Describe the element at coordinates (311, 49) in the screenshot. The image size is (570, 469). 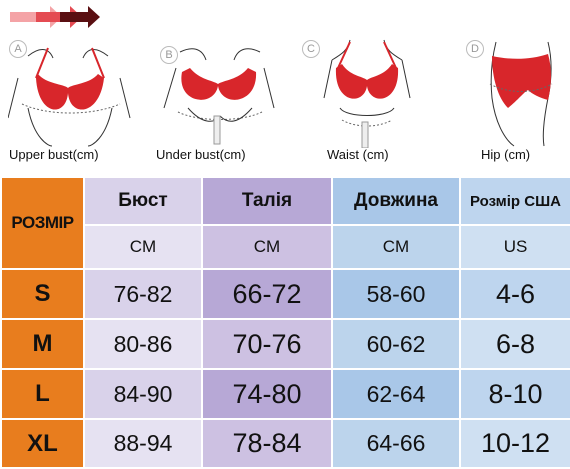
I see `label-letter-c: C` at that location.